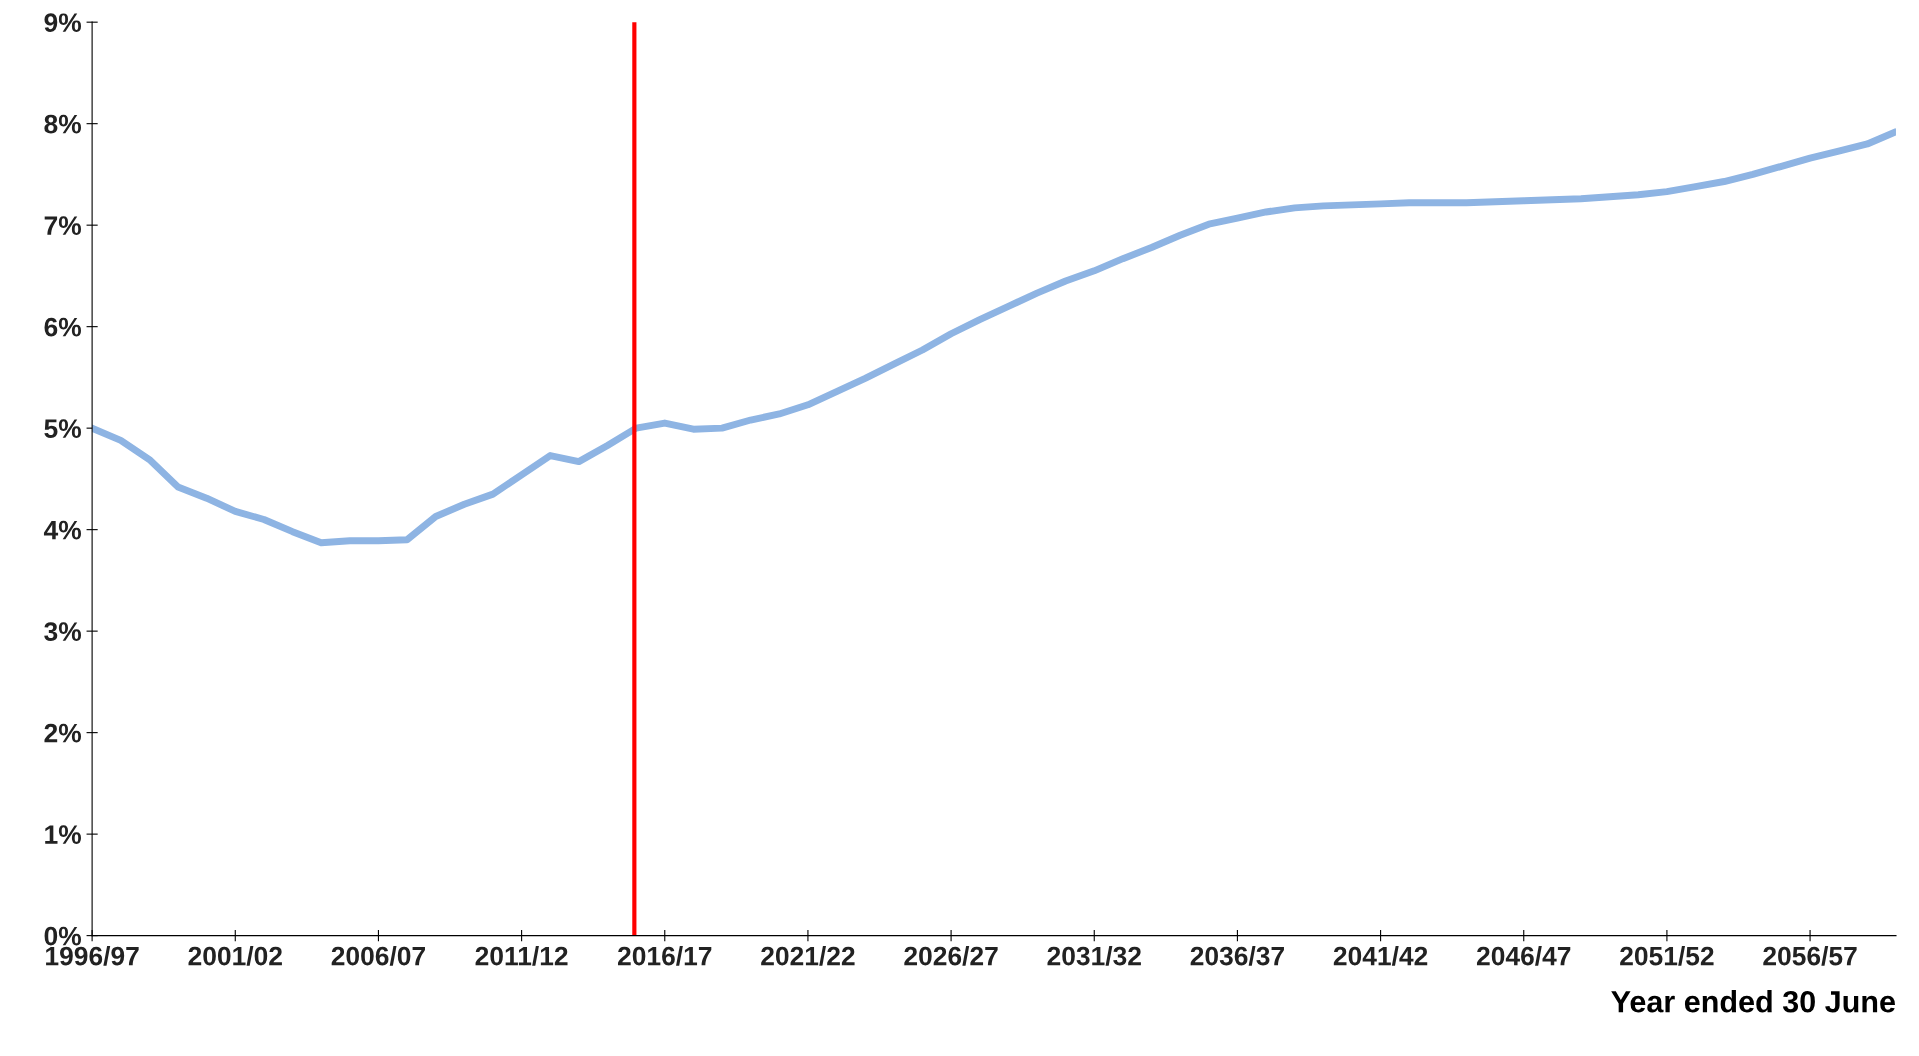 The width and height of the screenshot is (1919, 1056). Describe the element at coordinates (62, 936) in the screenshot. I see `y-tick-label: 0%` at that location.